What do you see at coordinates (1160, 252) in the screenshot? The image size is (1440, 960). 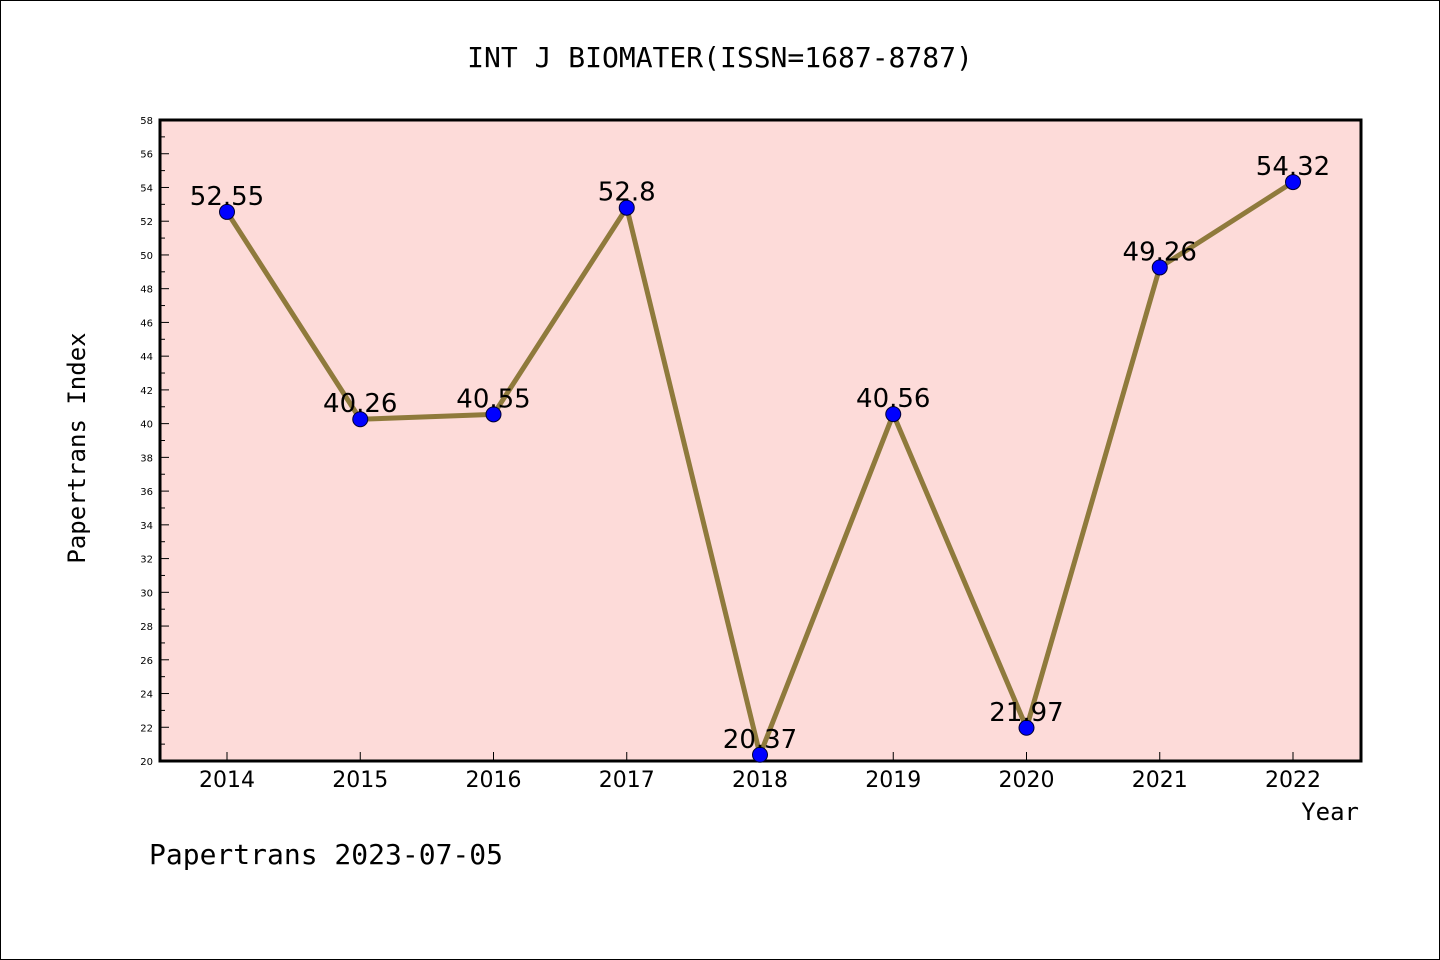 I see `data-label: 49.26` at bounding box center [1160, 252].